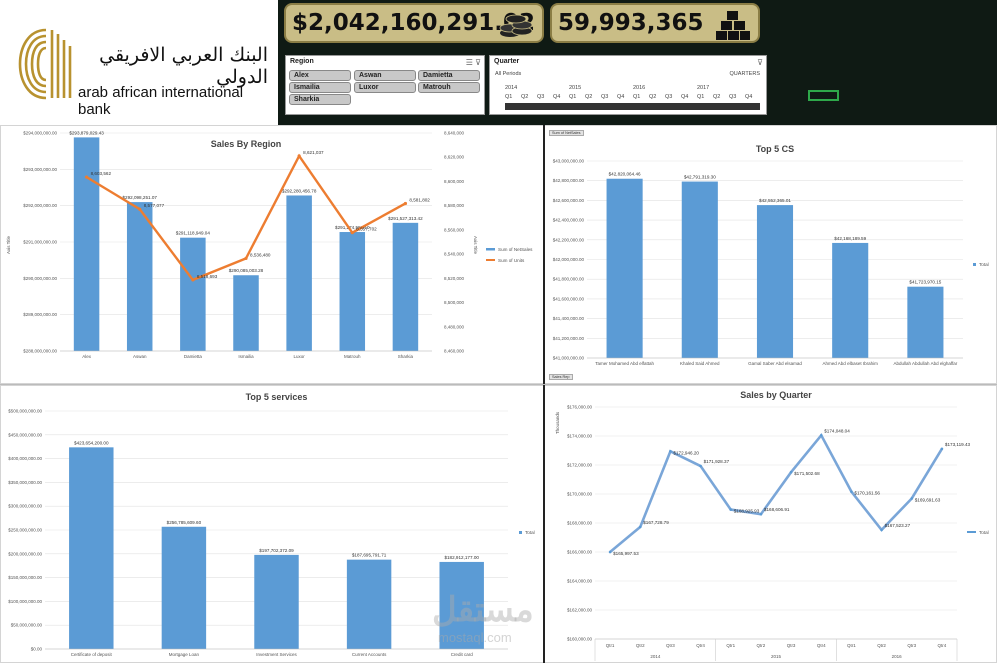  Describe the element at coordinates (385, 87) in the screenshot. I see `region-item-luxor: Luxor` at that location.